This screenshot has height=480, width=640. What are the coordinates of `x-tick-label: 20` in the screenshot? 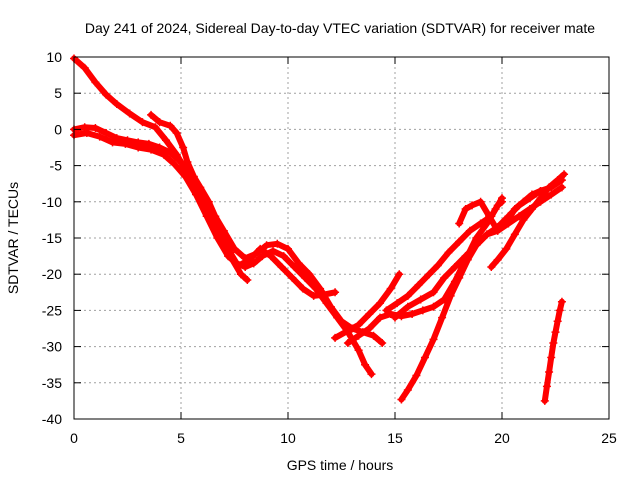 It's located at (502, 438).